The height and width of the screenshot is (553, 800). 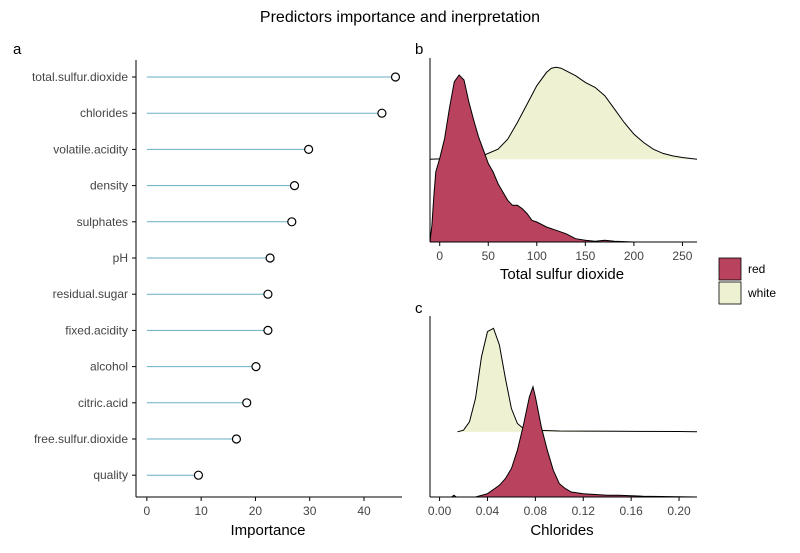 I want to click on x-tick-label: 0.00, so click(x=440, y=511).